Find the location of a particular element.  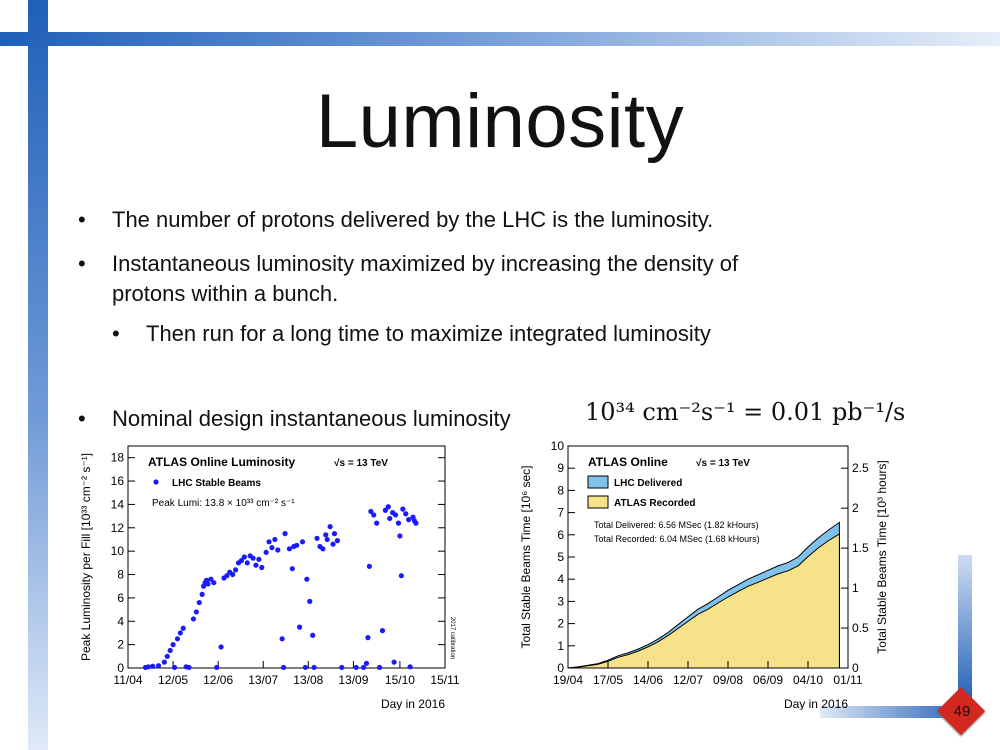

y-right-tick-label: 1.5 is located at coordinates (860, 548).